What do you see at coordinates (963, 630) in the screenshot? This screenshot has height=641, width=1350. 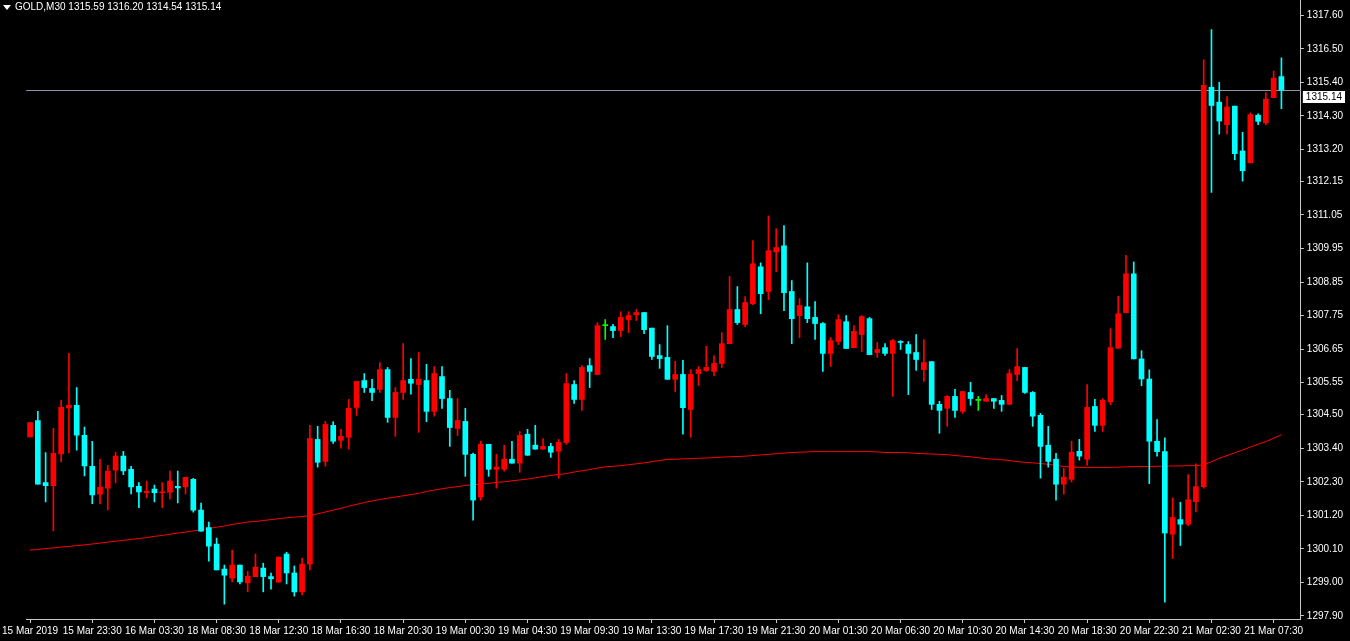 I see `x-tick-label: 20 Mar 10:30` at bounding box center [963, 630].